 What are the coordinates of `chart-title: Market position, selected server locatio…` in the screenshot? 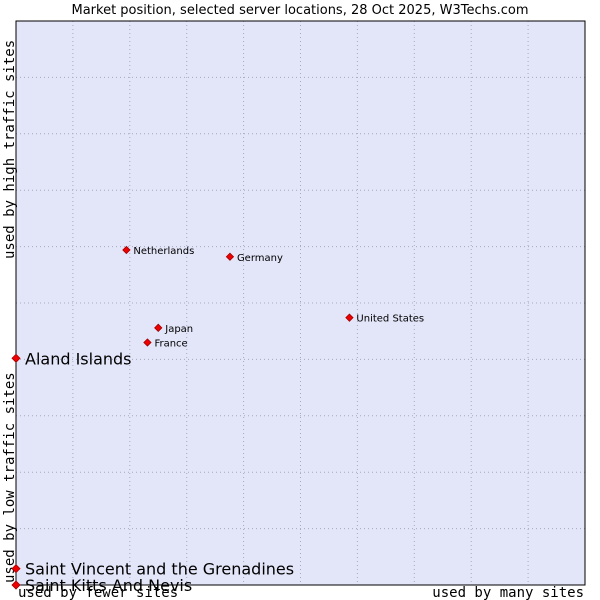 It's located at (299, 10).